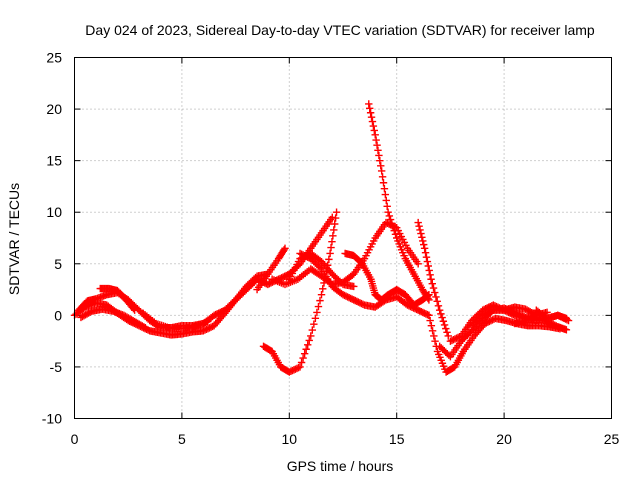  What do you see at coordinates (52, 419) in the screenshot?
I see `y-tick-label: -10` at bounding box center [52, 419].